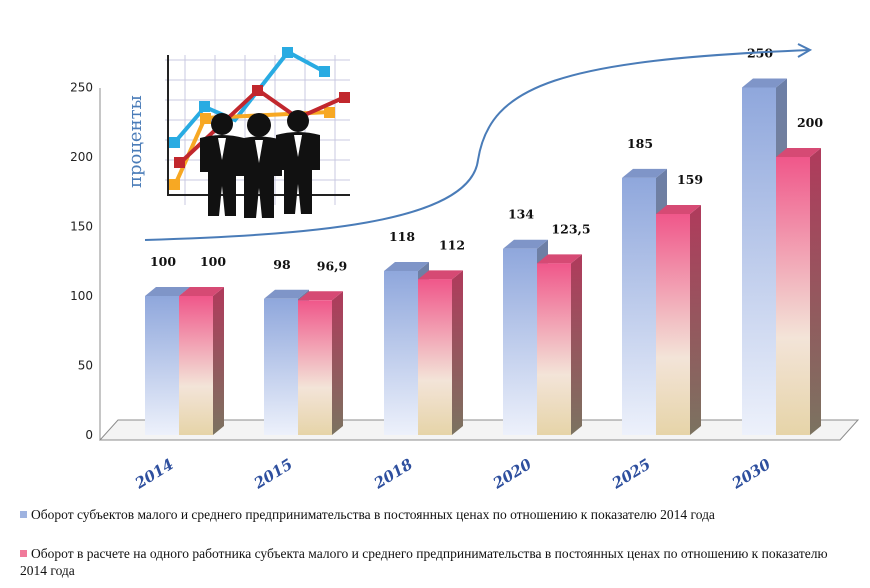 The width and height of the screenshot is (870, 588). Describe the element at coordinates (690, 179) in the screenshot. I see `data-label: 159` at that location.